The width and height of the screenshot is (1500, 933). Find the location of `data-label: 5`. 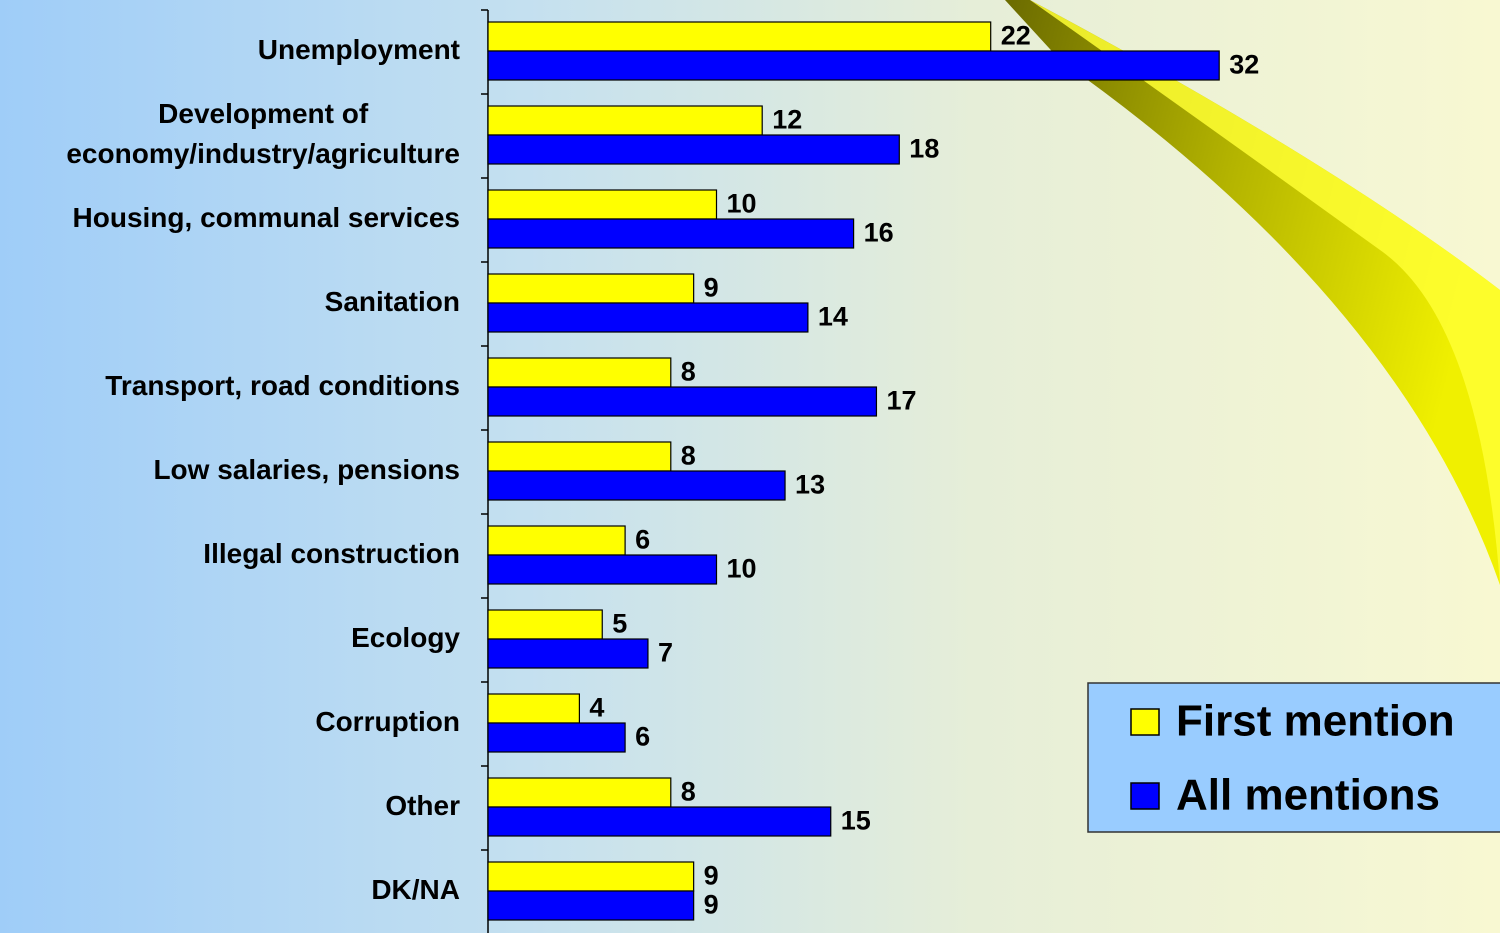

data-label: 5 is located at coordinates (619, 624).